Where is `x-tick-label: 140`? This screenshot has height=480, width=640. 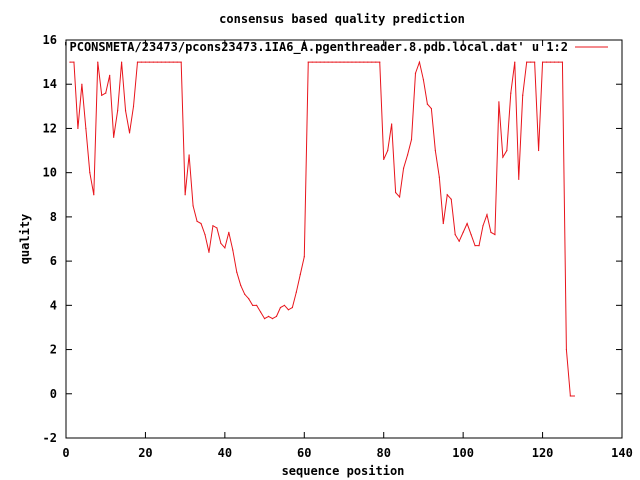 x-tick-label: 140 is located at coordinates (622, 453).